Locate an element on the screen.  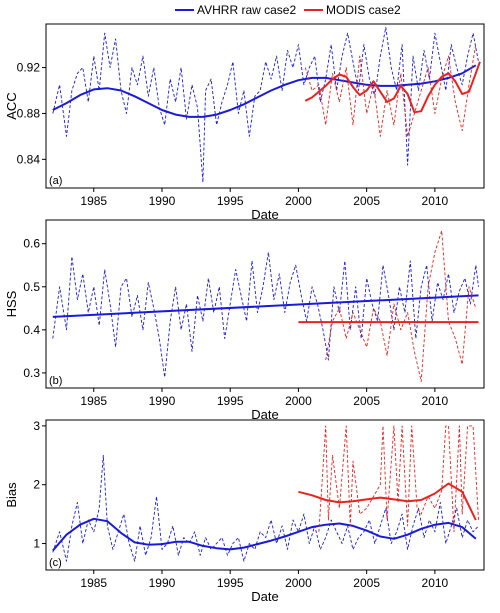
y-tick-label: 0.3 is located at coordinates (31, 373).